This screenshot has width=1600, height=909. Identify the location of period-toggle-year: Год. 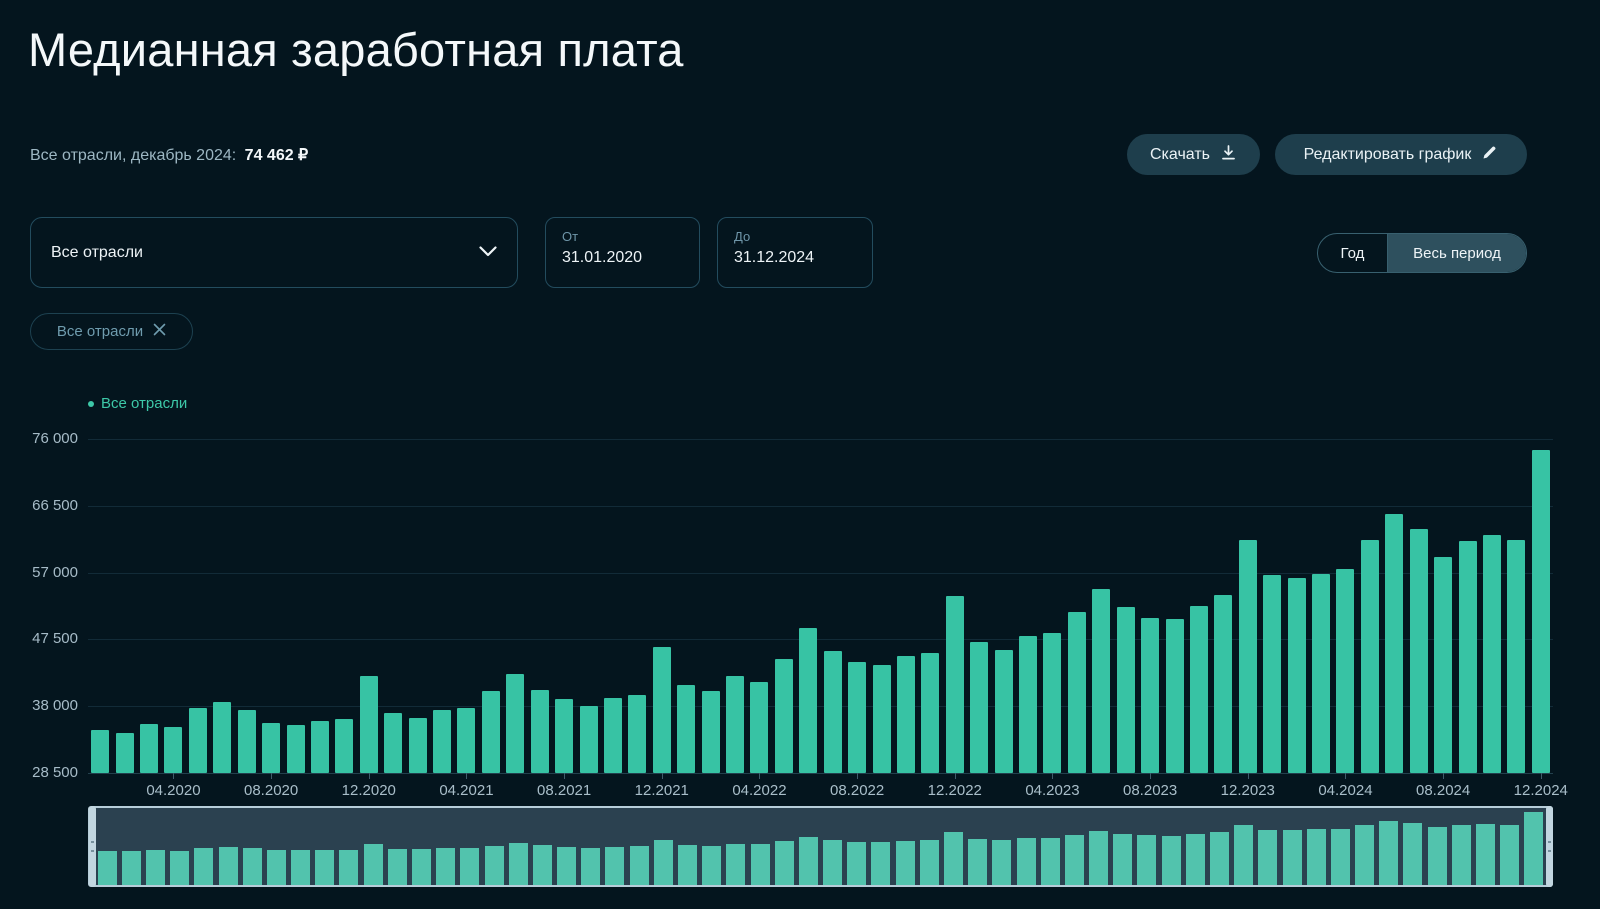
(1353, 253).